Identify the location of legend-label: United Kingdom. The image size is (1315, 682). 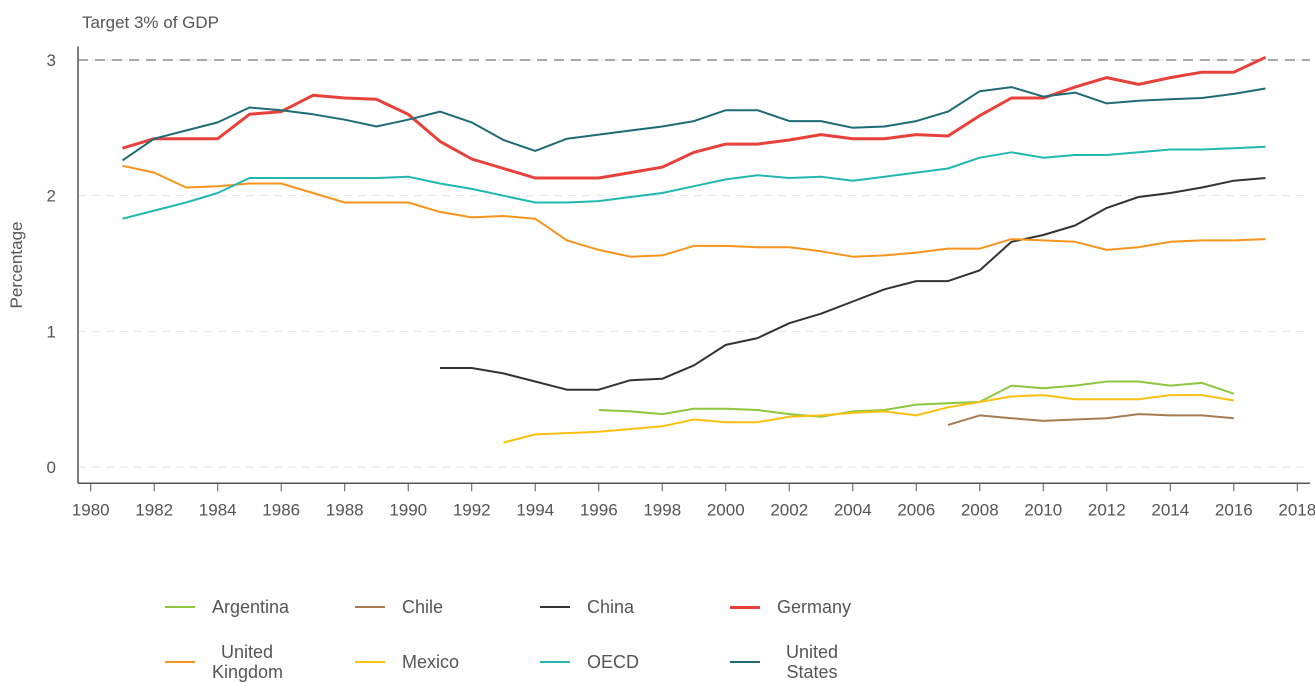
(248, 662).